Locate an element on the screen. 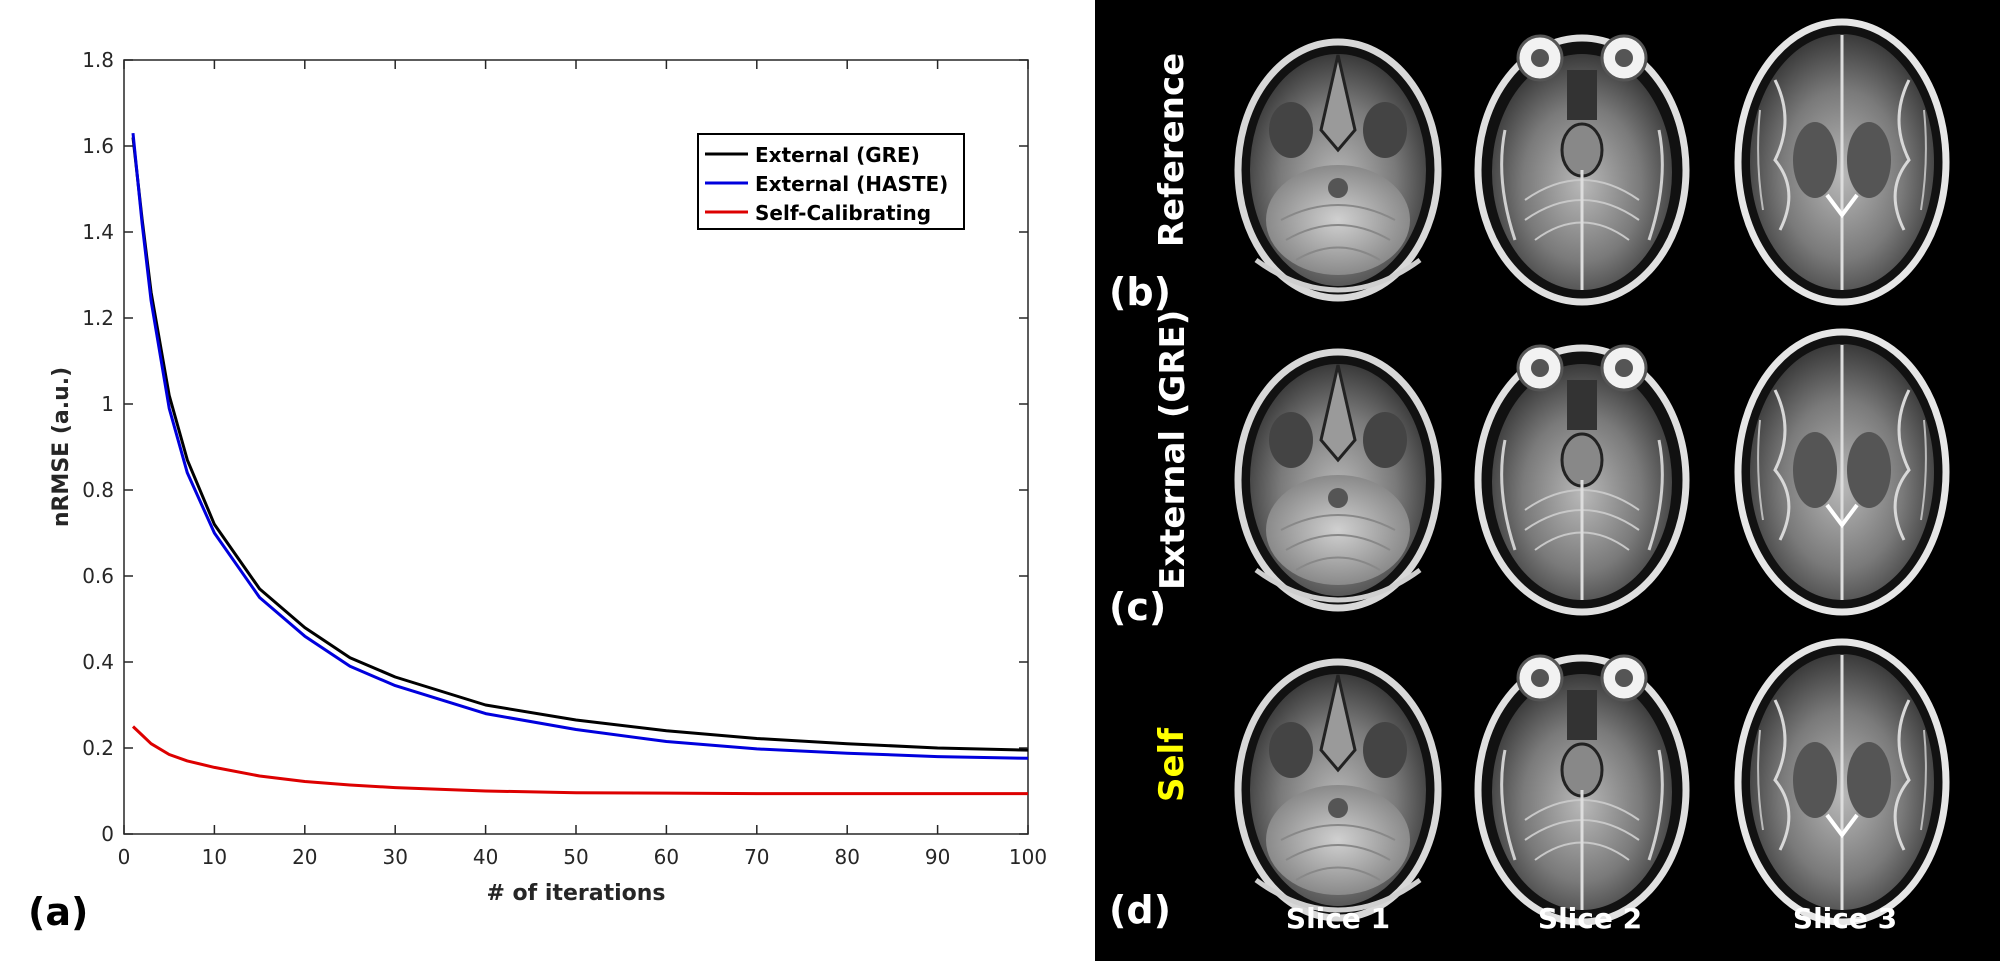 The width and height of the screenshot is (2000, 961). row-label-external-gre: External (GRE) is located at coordinates (1173, 449).